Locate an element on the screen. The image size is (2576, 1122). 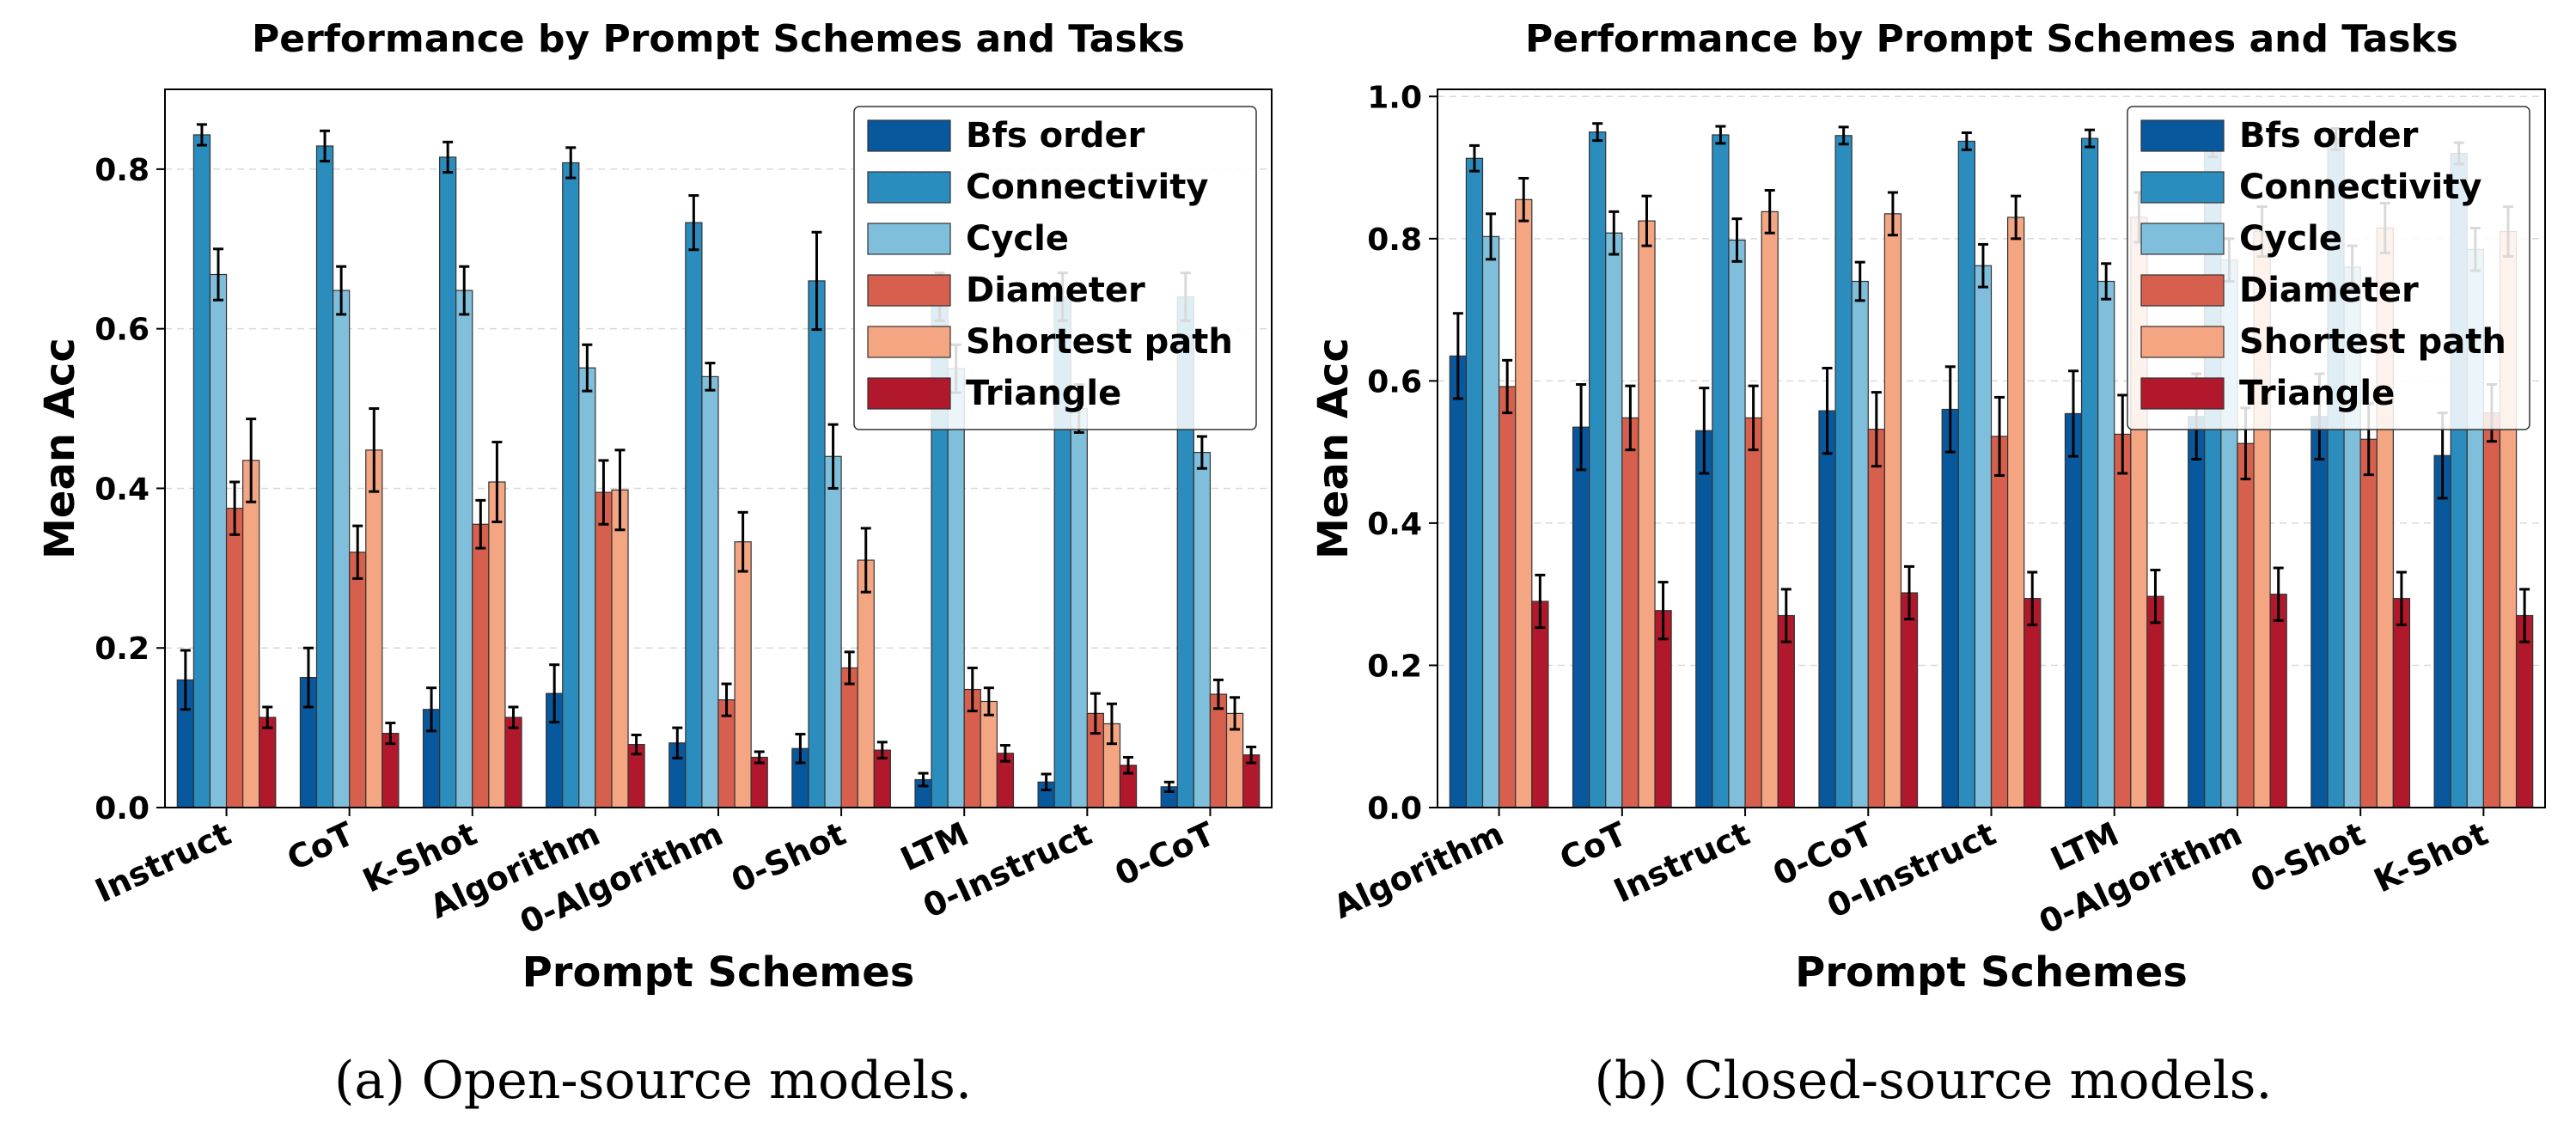
bar-bfs-order-cot is located at coordinates (1581, 617).